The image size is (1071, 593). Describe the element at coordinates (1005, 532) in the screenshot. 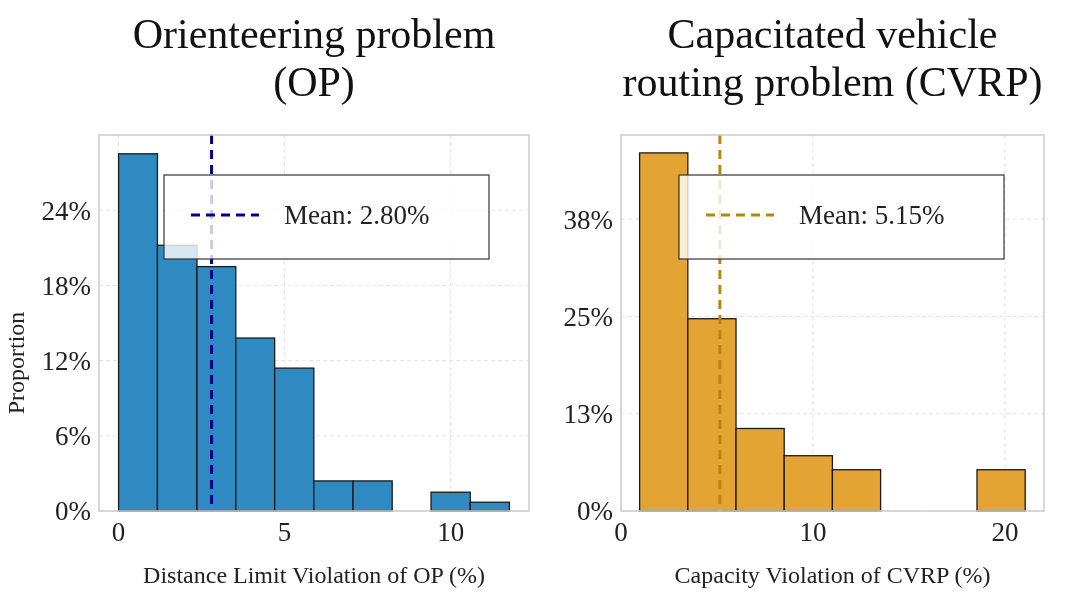

I see `x-tick-label: 20` at that location.